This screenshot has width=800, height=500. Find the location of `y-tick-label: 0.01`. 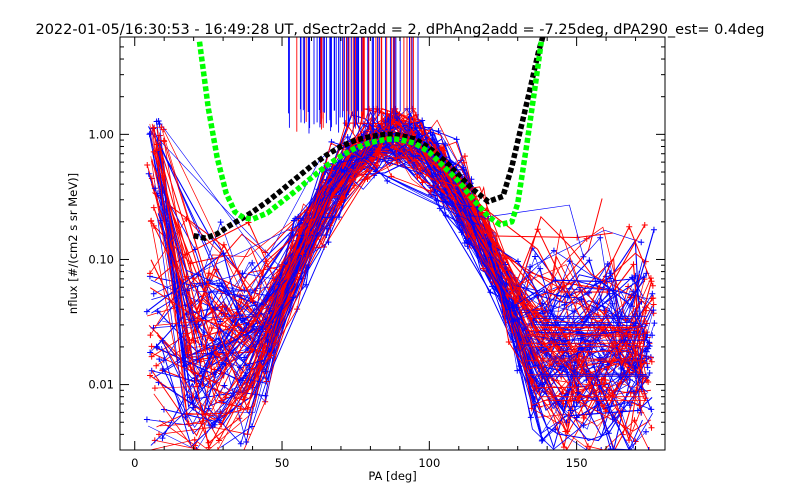

y-tick-label: 0.01 is located at coordinates (101, 385).